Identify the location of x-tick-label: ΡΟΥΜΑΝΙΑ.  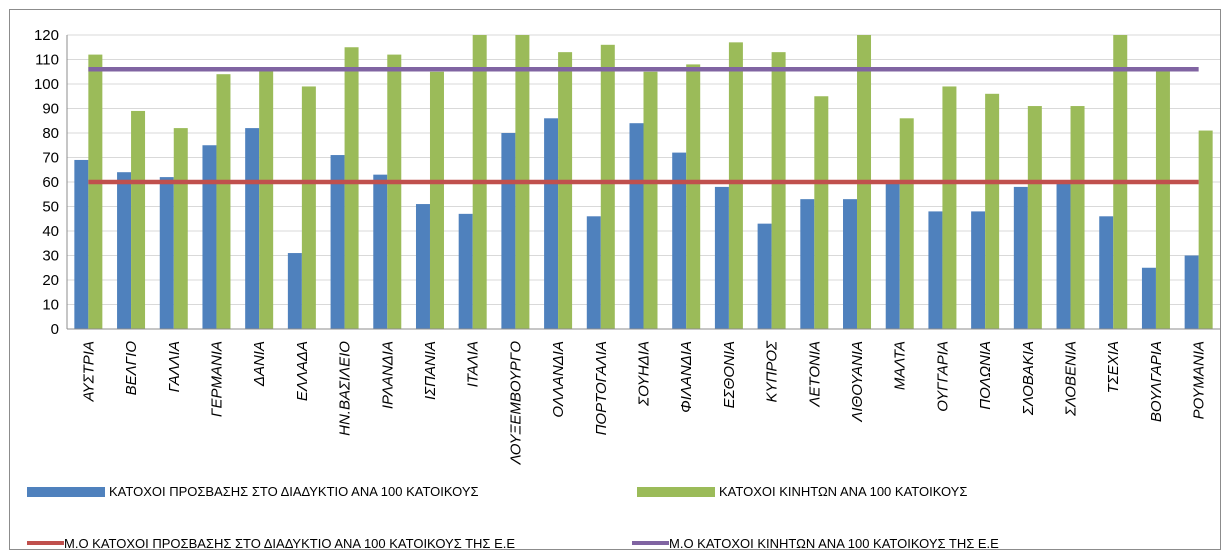
(1199, 380).